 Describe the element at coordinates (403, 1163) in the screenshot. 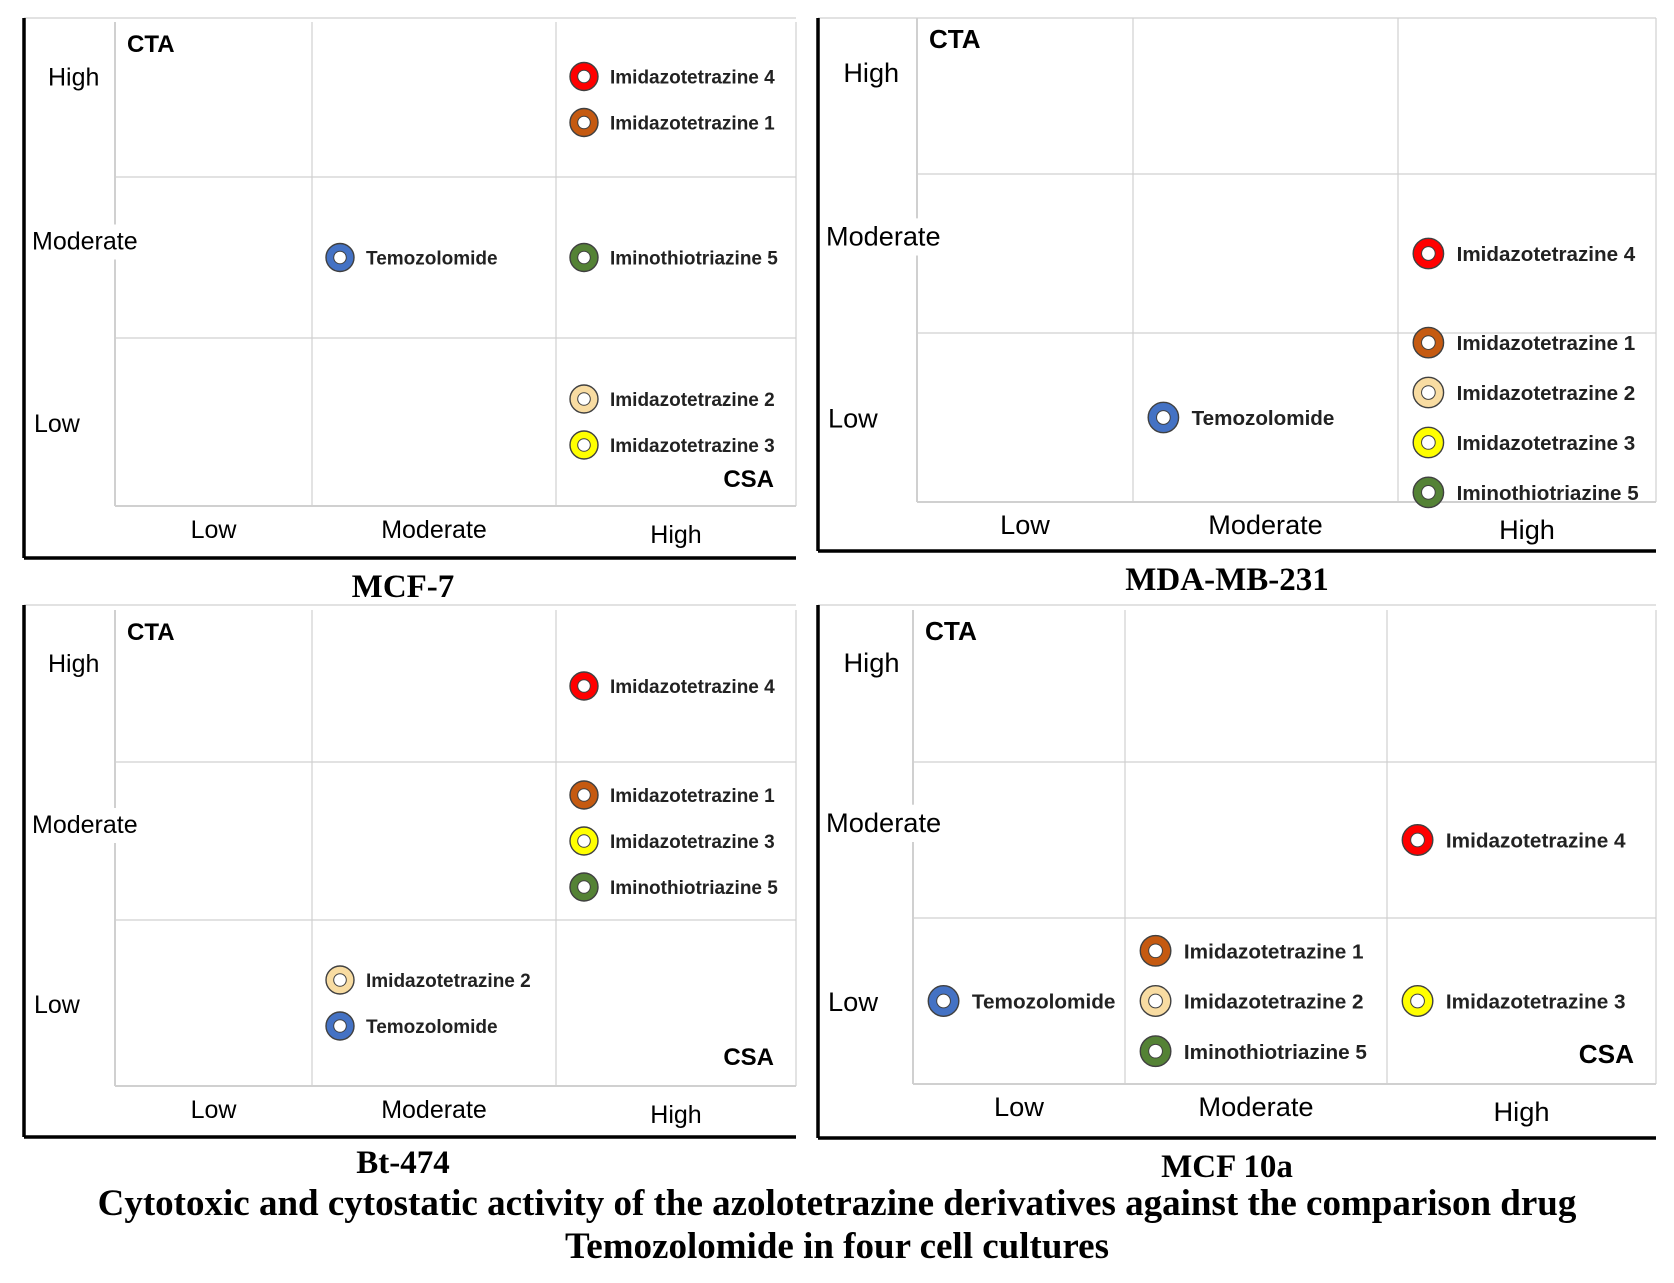

I see `panel-title: Bt-474` at that location.